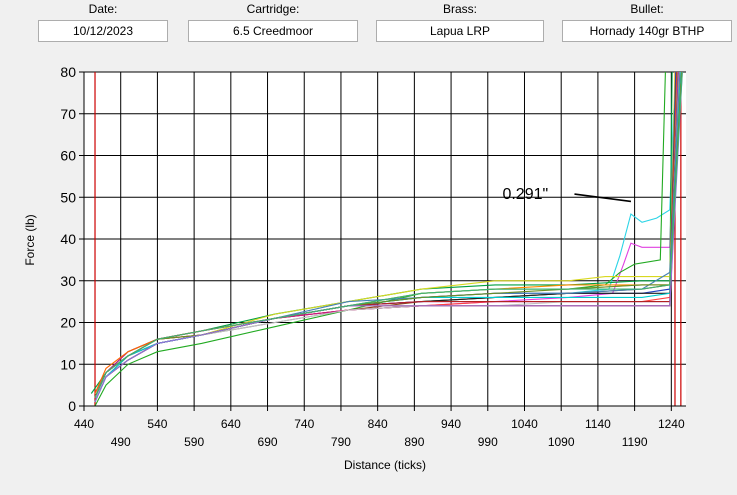  What do you see at coordinates (30, 239) in the screenshot?
I see `y-axis-label: Force (lb)` at bounding box center [30, 239].